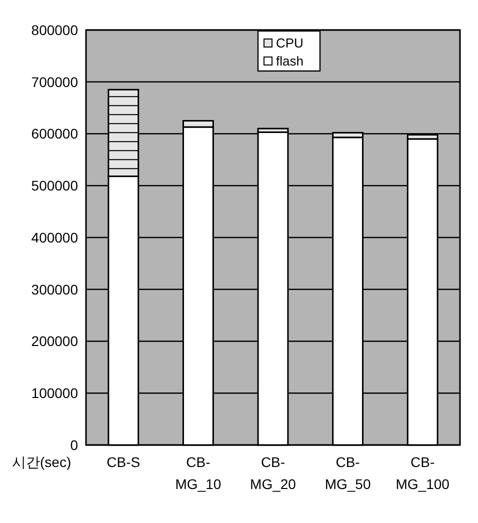  Describe the element at coordinates (54, 186) in the screenshot. I see `y-tick-label: 500000` at that location.